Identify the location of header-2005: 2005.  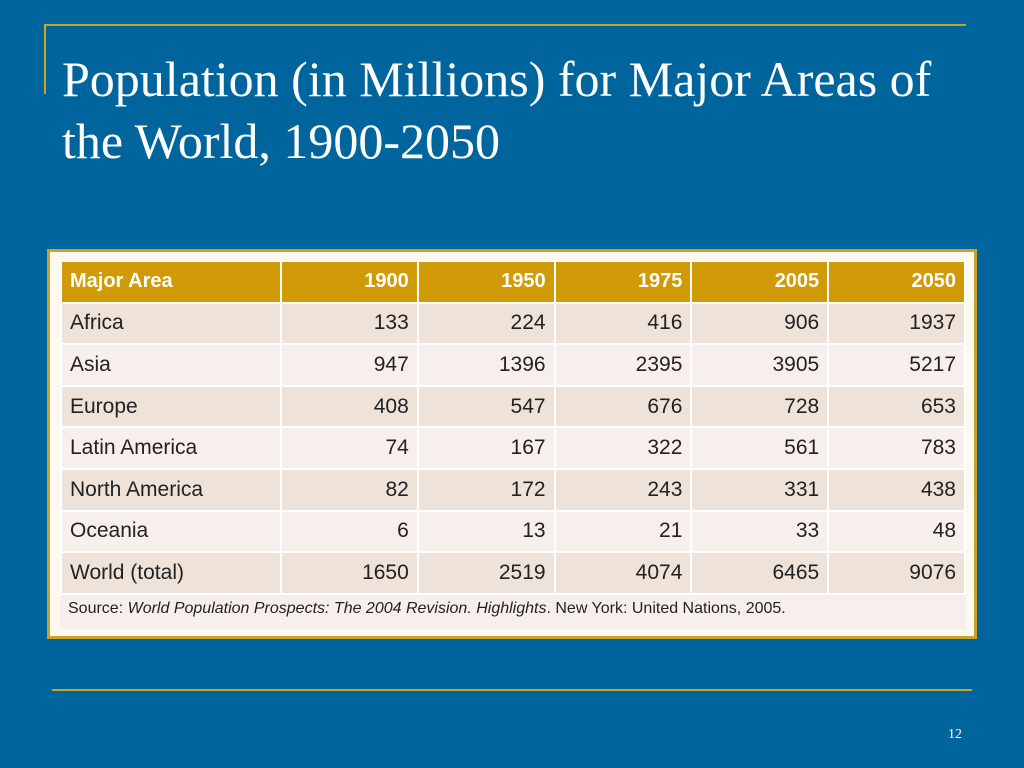
(760, 282).